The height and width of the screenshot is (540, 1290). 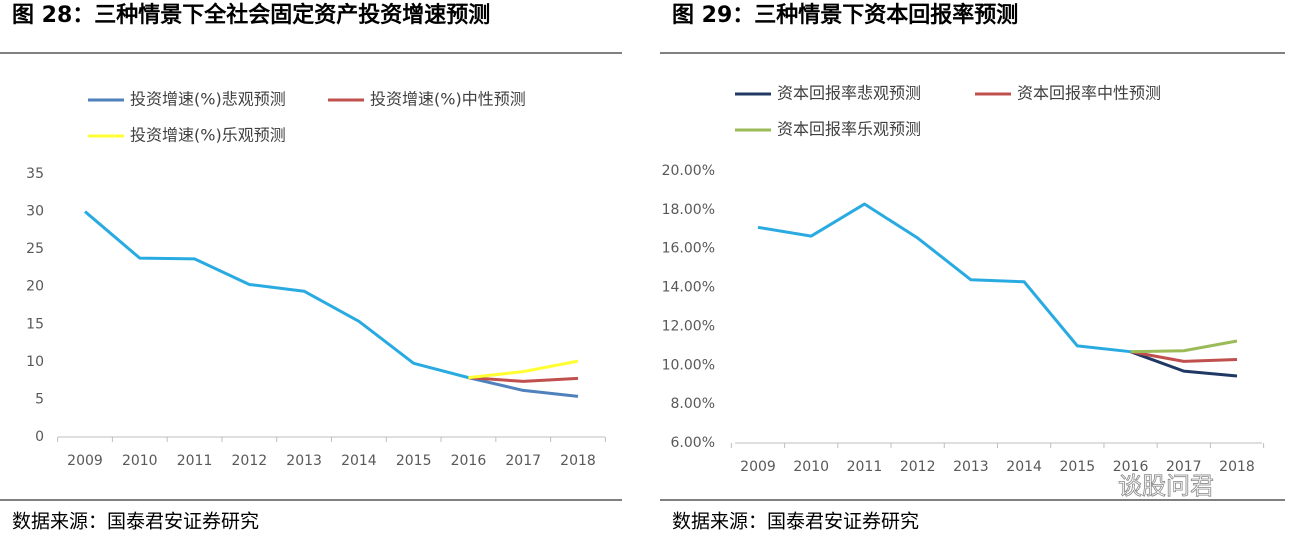 I want to click on y-tick-label: 20, so click(x=35, y=287).